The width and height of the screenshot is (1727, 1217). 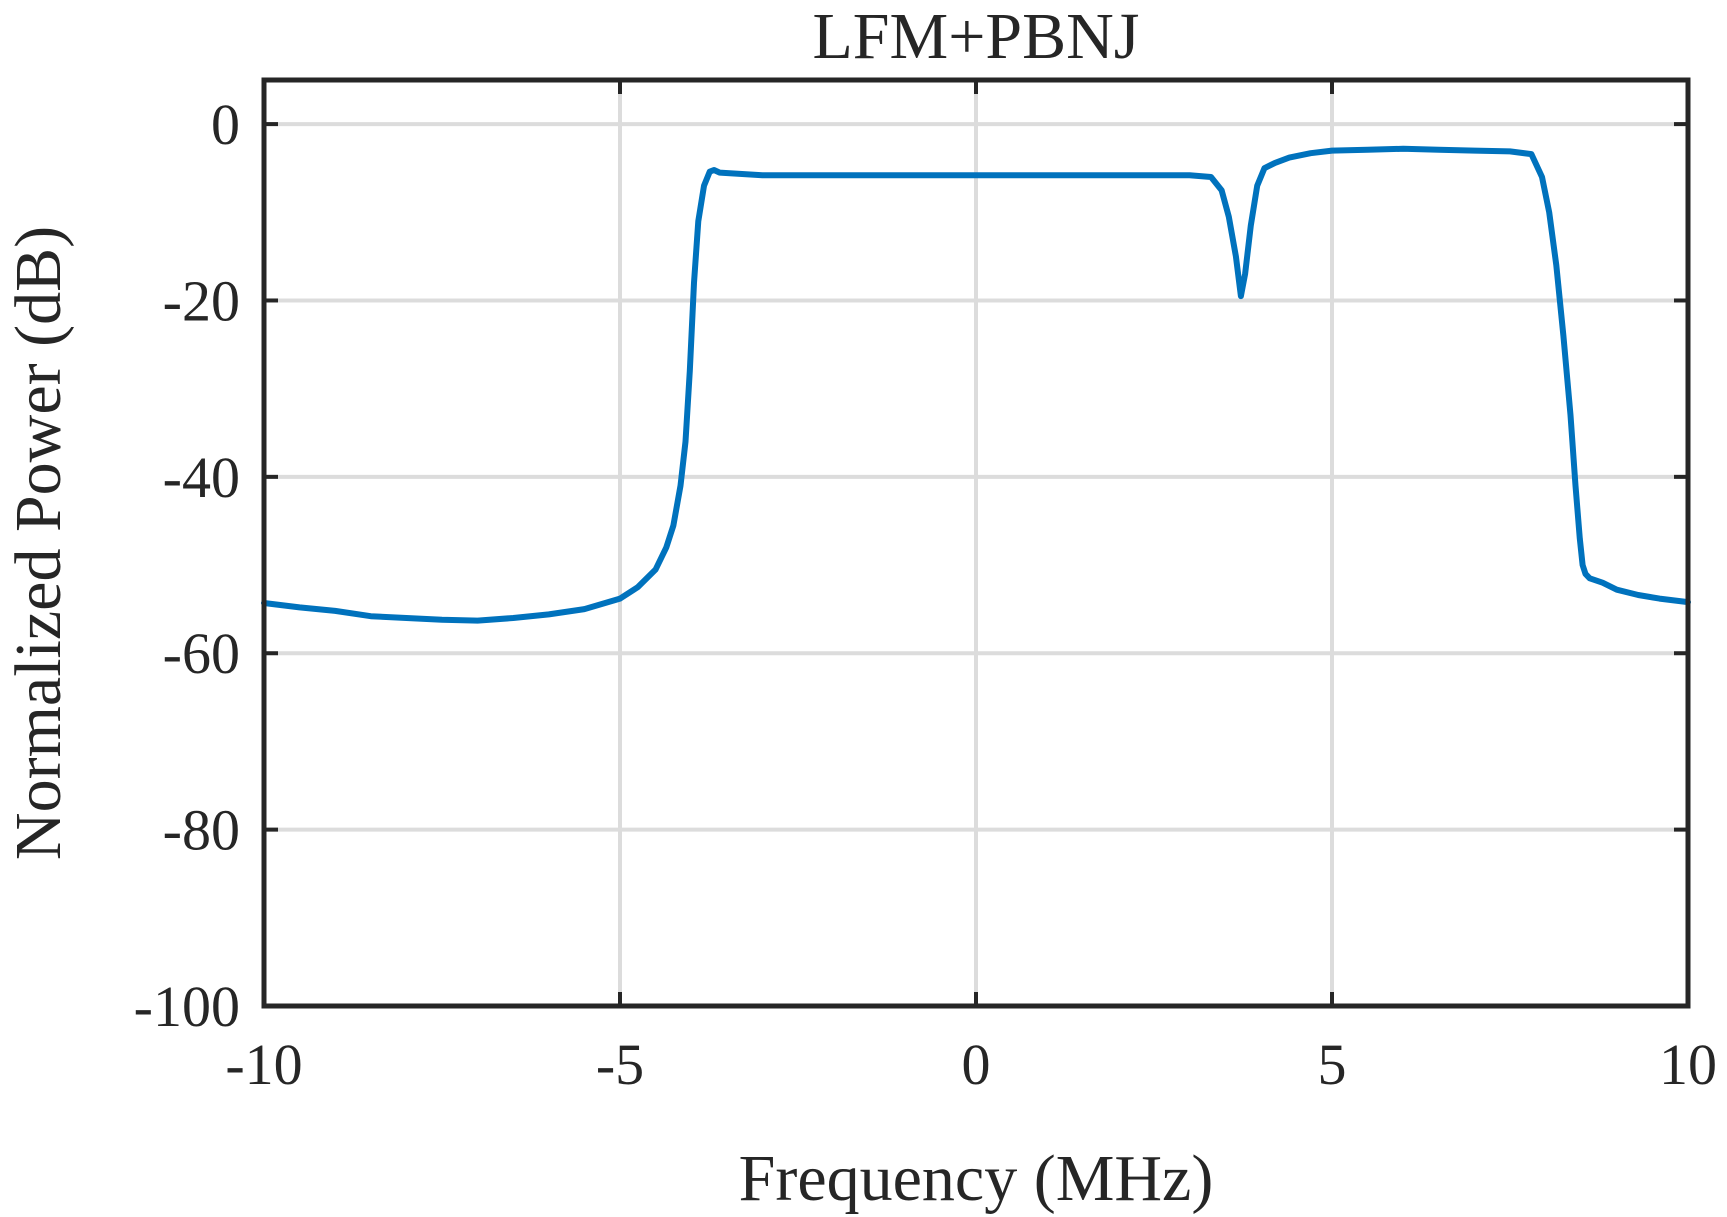 What do you see at coordinates (38, 543) in the screenshot?
I see `y-axis-title: Normalized Power (dB)` at bounding box center [38, 543].